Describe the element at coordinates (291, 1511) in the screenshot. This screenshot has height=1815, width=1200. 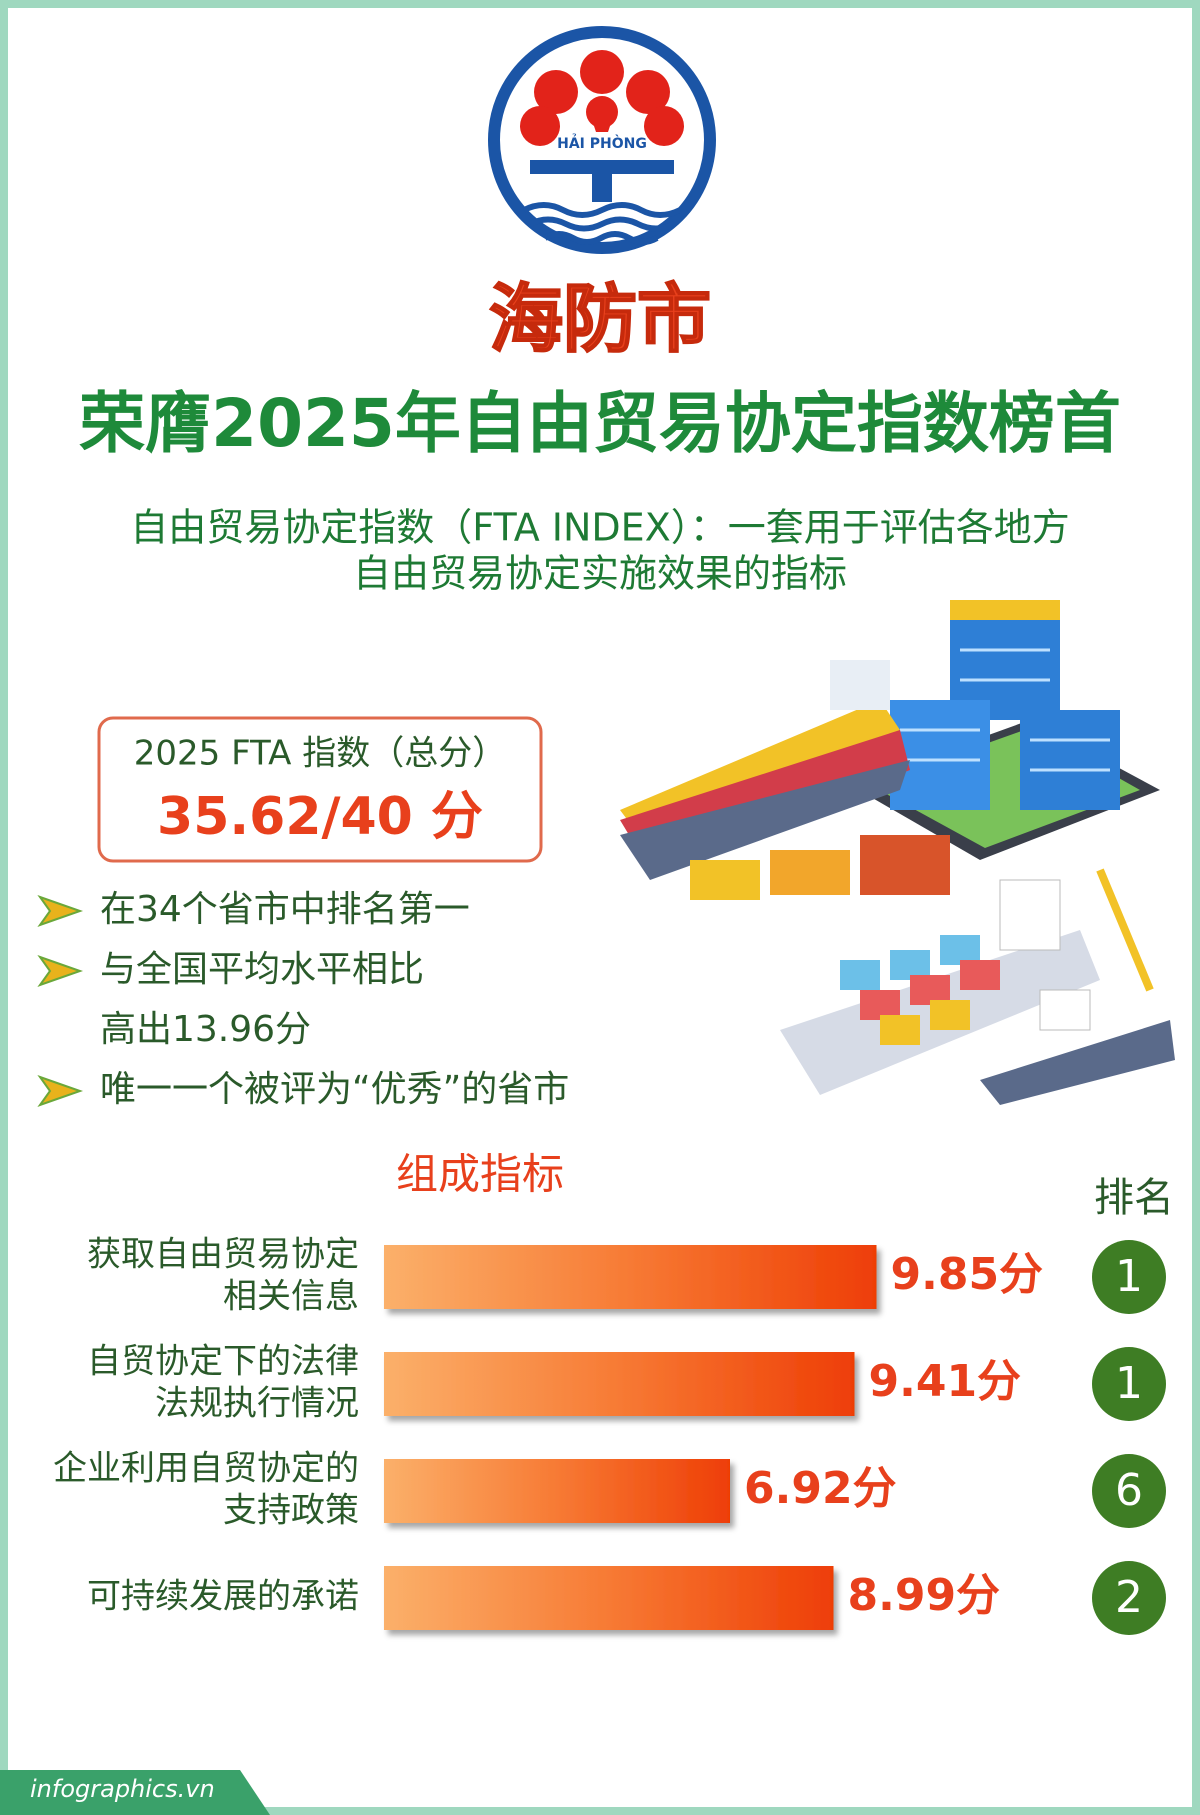
I see `category-label: 支持政策` at that location.